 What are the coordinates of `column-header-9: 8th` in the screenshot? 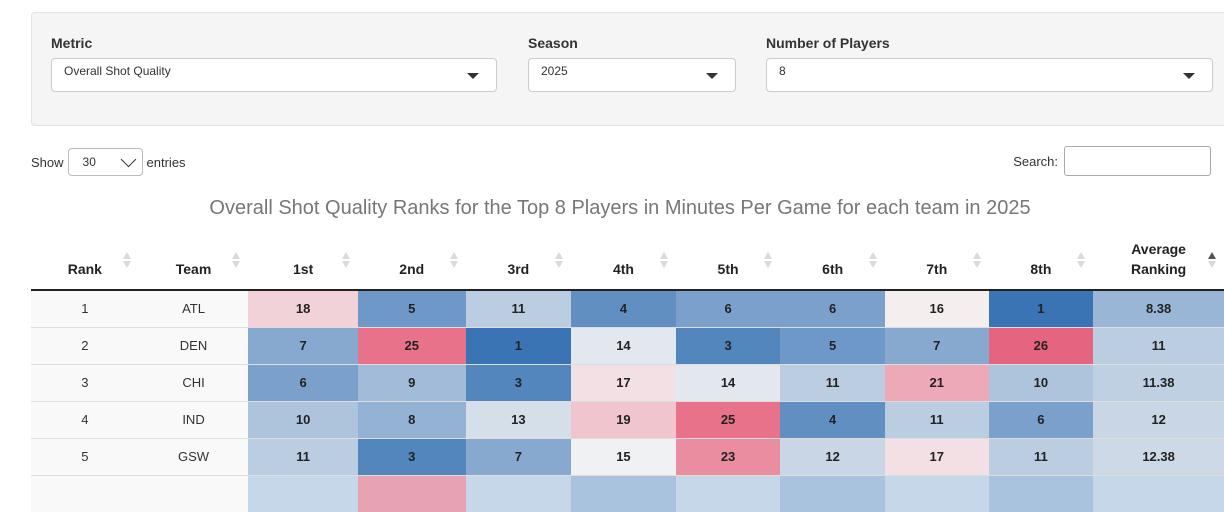 It's located at (1041, 261).